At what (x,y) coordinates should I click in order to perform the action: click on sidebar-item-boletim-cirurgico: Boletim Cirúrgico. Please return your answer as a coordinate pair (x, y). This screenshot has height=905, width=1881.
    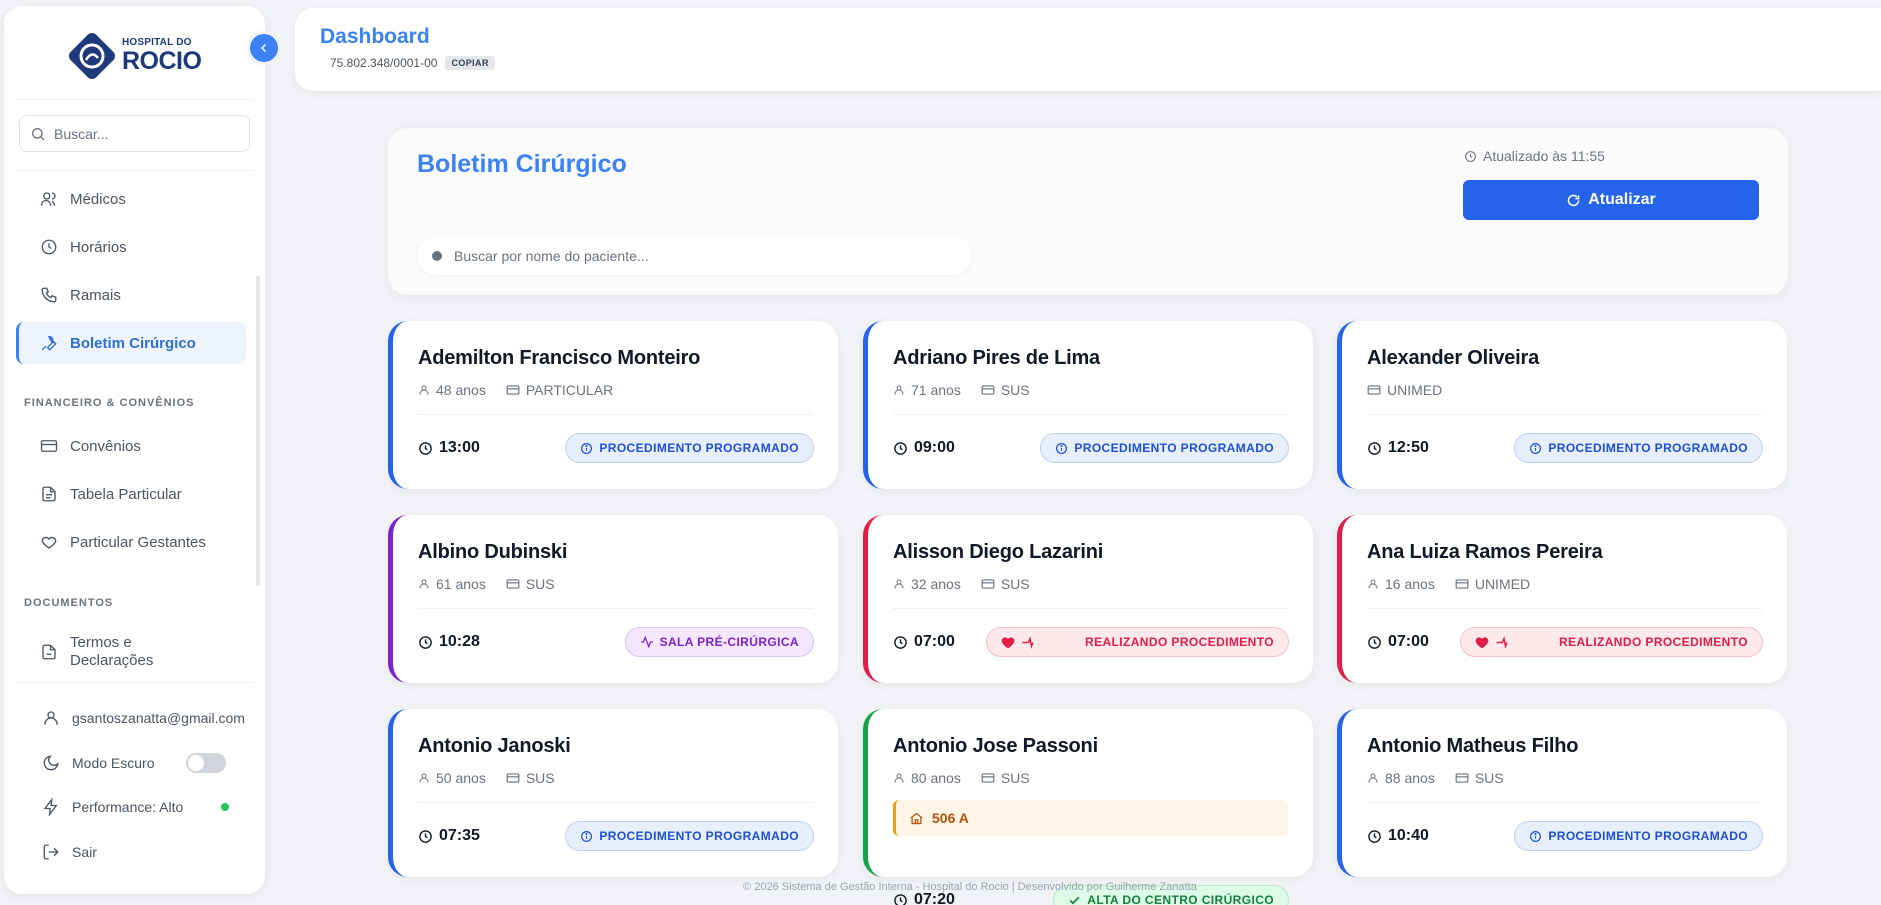
    Looking at the image, I should click on (131, 343).